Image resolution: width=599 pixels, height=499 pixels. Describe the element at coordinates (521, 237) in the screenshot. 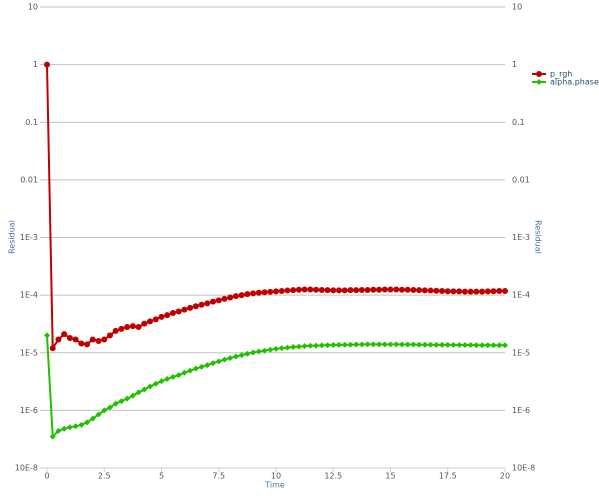

I see `y2-tick-label: 1E-3` at that location.